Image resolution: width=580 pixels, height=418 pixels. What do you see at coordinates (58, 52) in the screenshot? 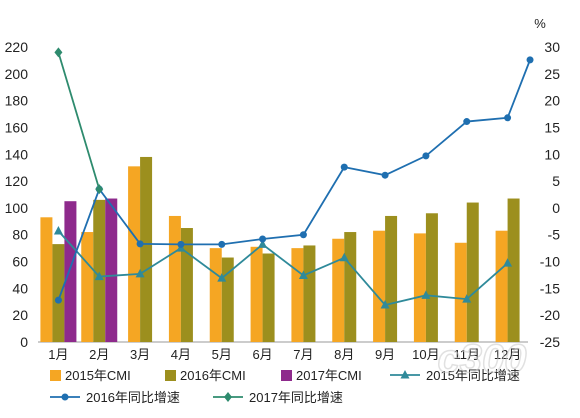
I see `point-2017年同比增速` at bounding box center [58, 52].